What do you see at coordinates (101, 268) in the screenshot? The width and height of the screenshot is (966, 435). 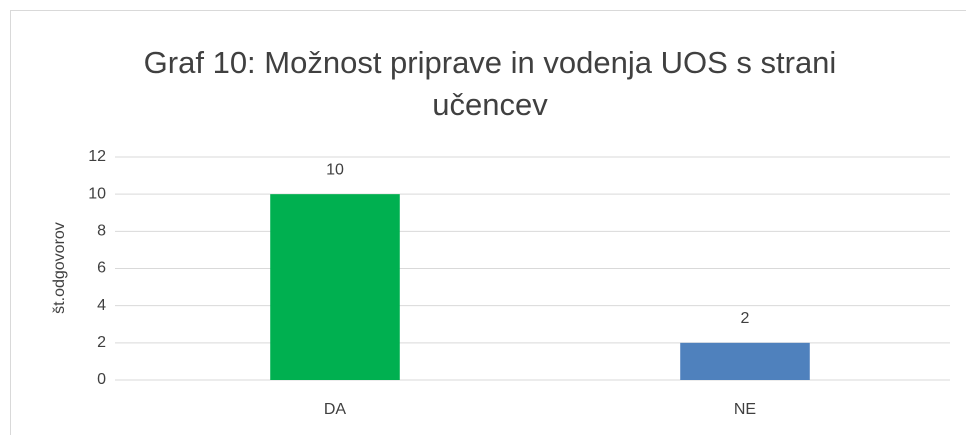 I see `y-tick-label: 6` at bounding box center [101, 268].